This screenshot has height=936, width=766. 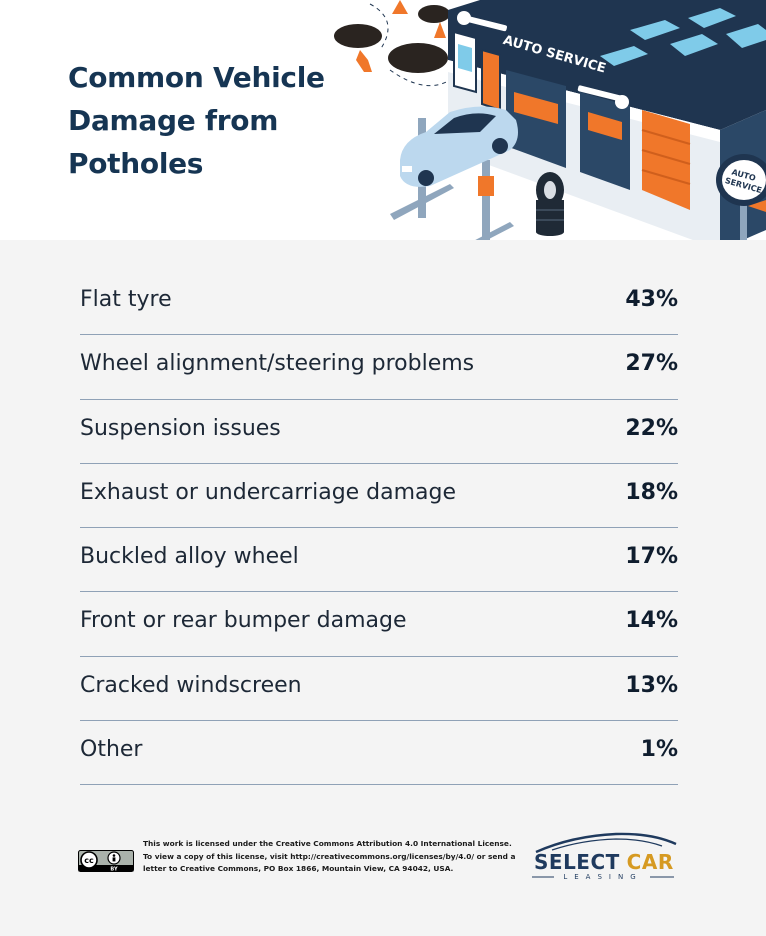 What do you see at coordinates (550, 204) in the screenshot?
I see `tire-stack-icon` at bounding box center [550, 204].